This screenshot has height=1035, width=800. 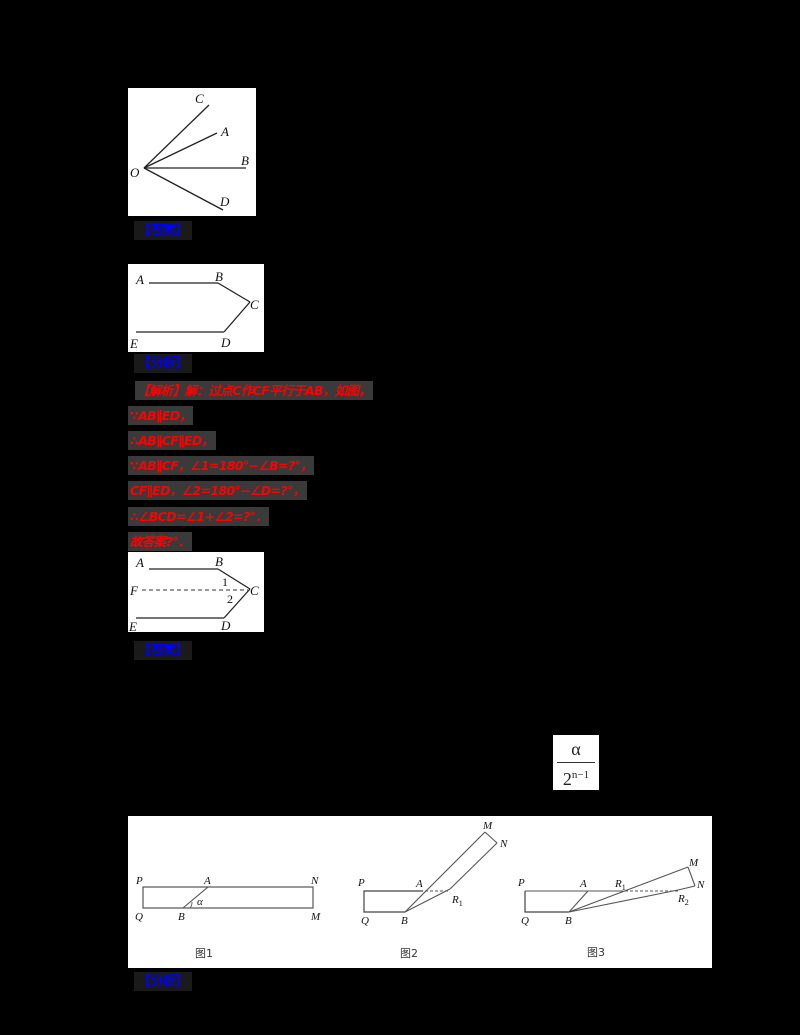 I want to click on fig2-label-m: M, so click(x=487, y=826).